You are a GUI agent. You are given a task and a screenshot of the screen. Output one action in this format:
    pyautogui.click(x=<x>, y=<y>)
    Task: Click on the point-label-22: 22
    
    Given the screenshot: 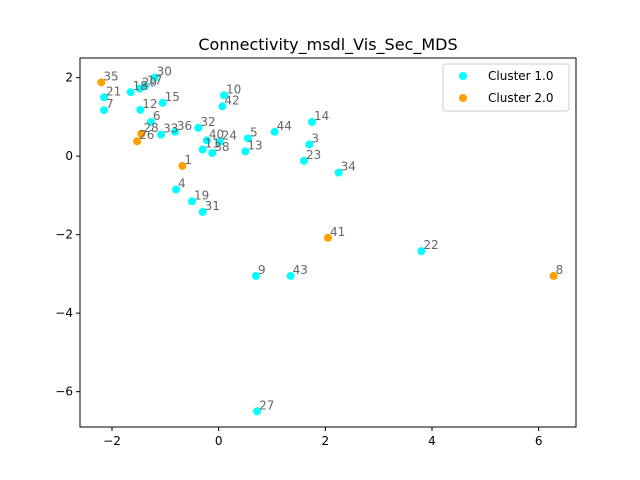 What is the action you would take?
    pyautogui.click(x=430, y=245)
    